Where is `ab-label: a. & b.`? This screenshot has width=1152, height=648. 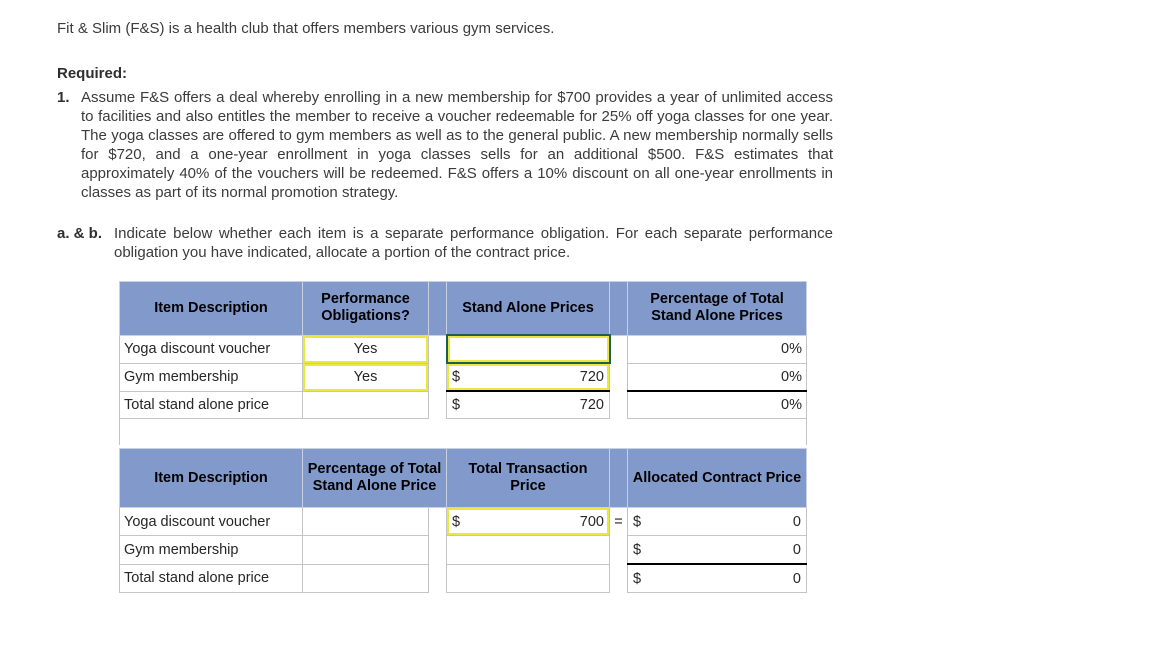
ab-label: a. & b. is located at coordinates (80, 233).